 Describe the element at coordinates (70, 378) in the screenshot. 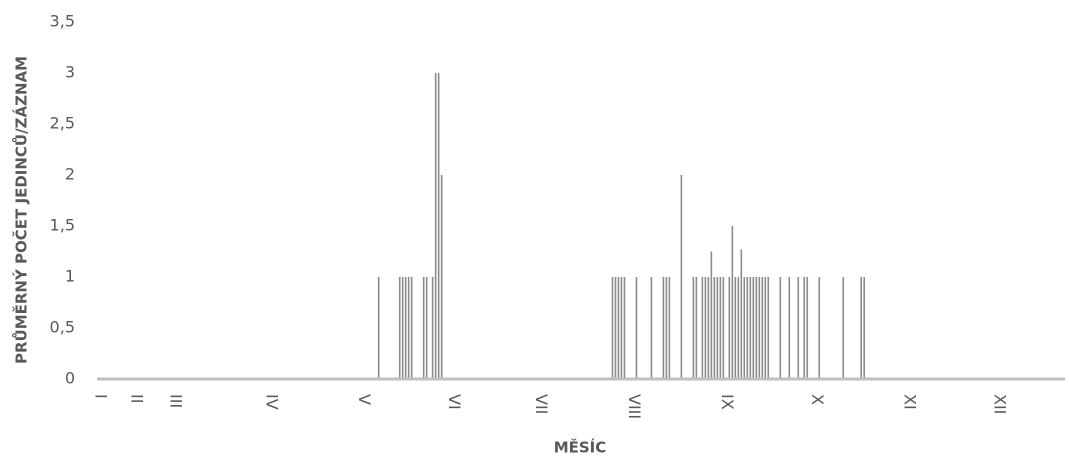

I see `y-tick-label: 0` at that location.